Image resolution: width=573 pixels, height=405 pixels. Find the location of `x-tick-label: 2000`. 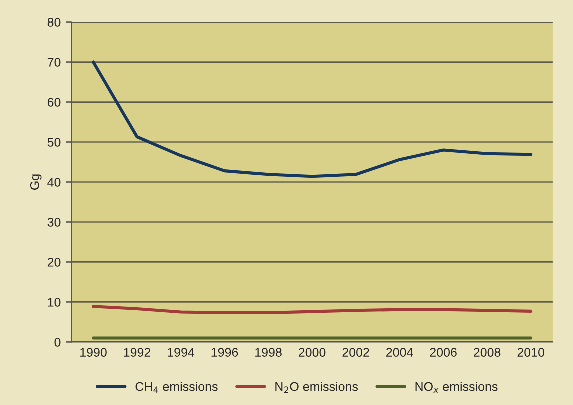

x-tick-label: 2000 is located at coordinates (312, 352).